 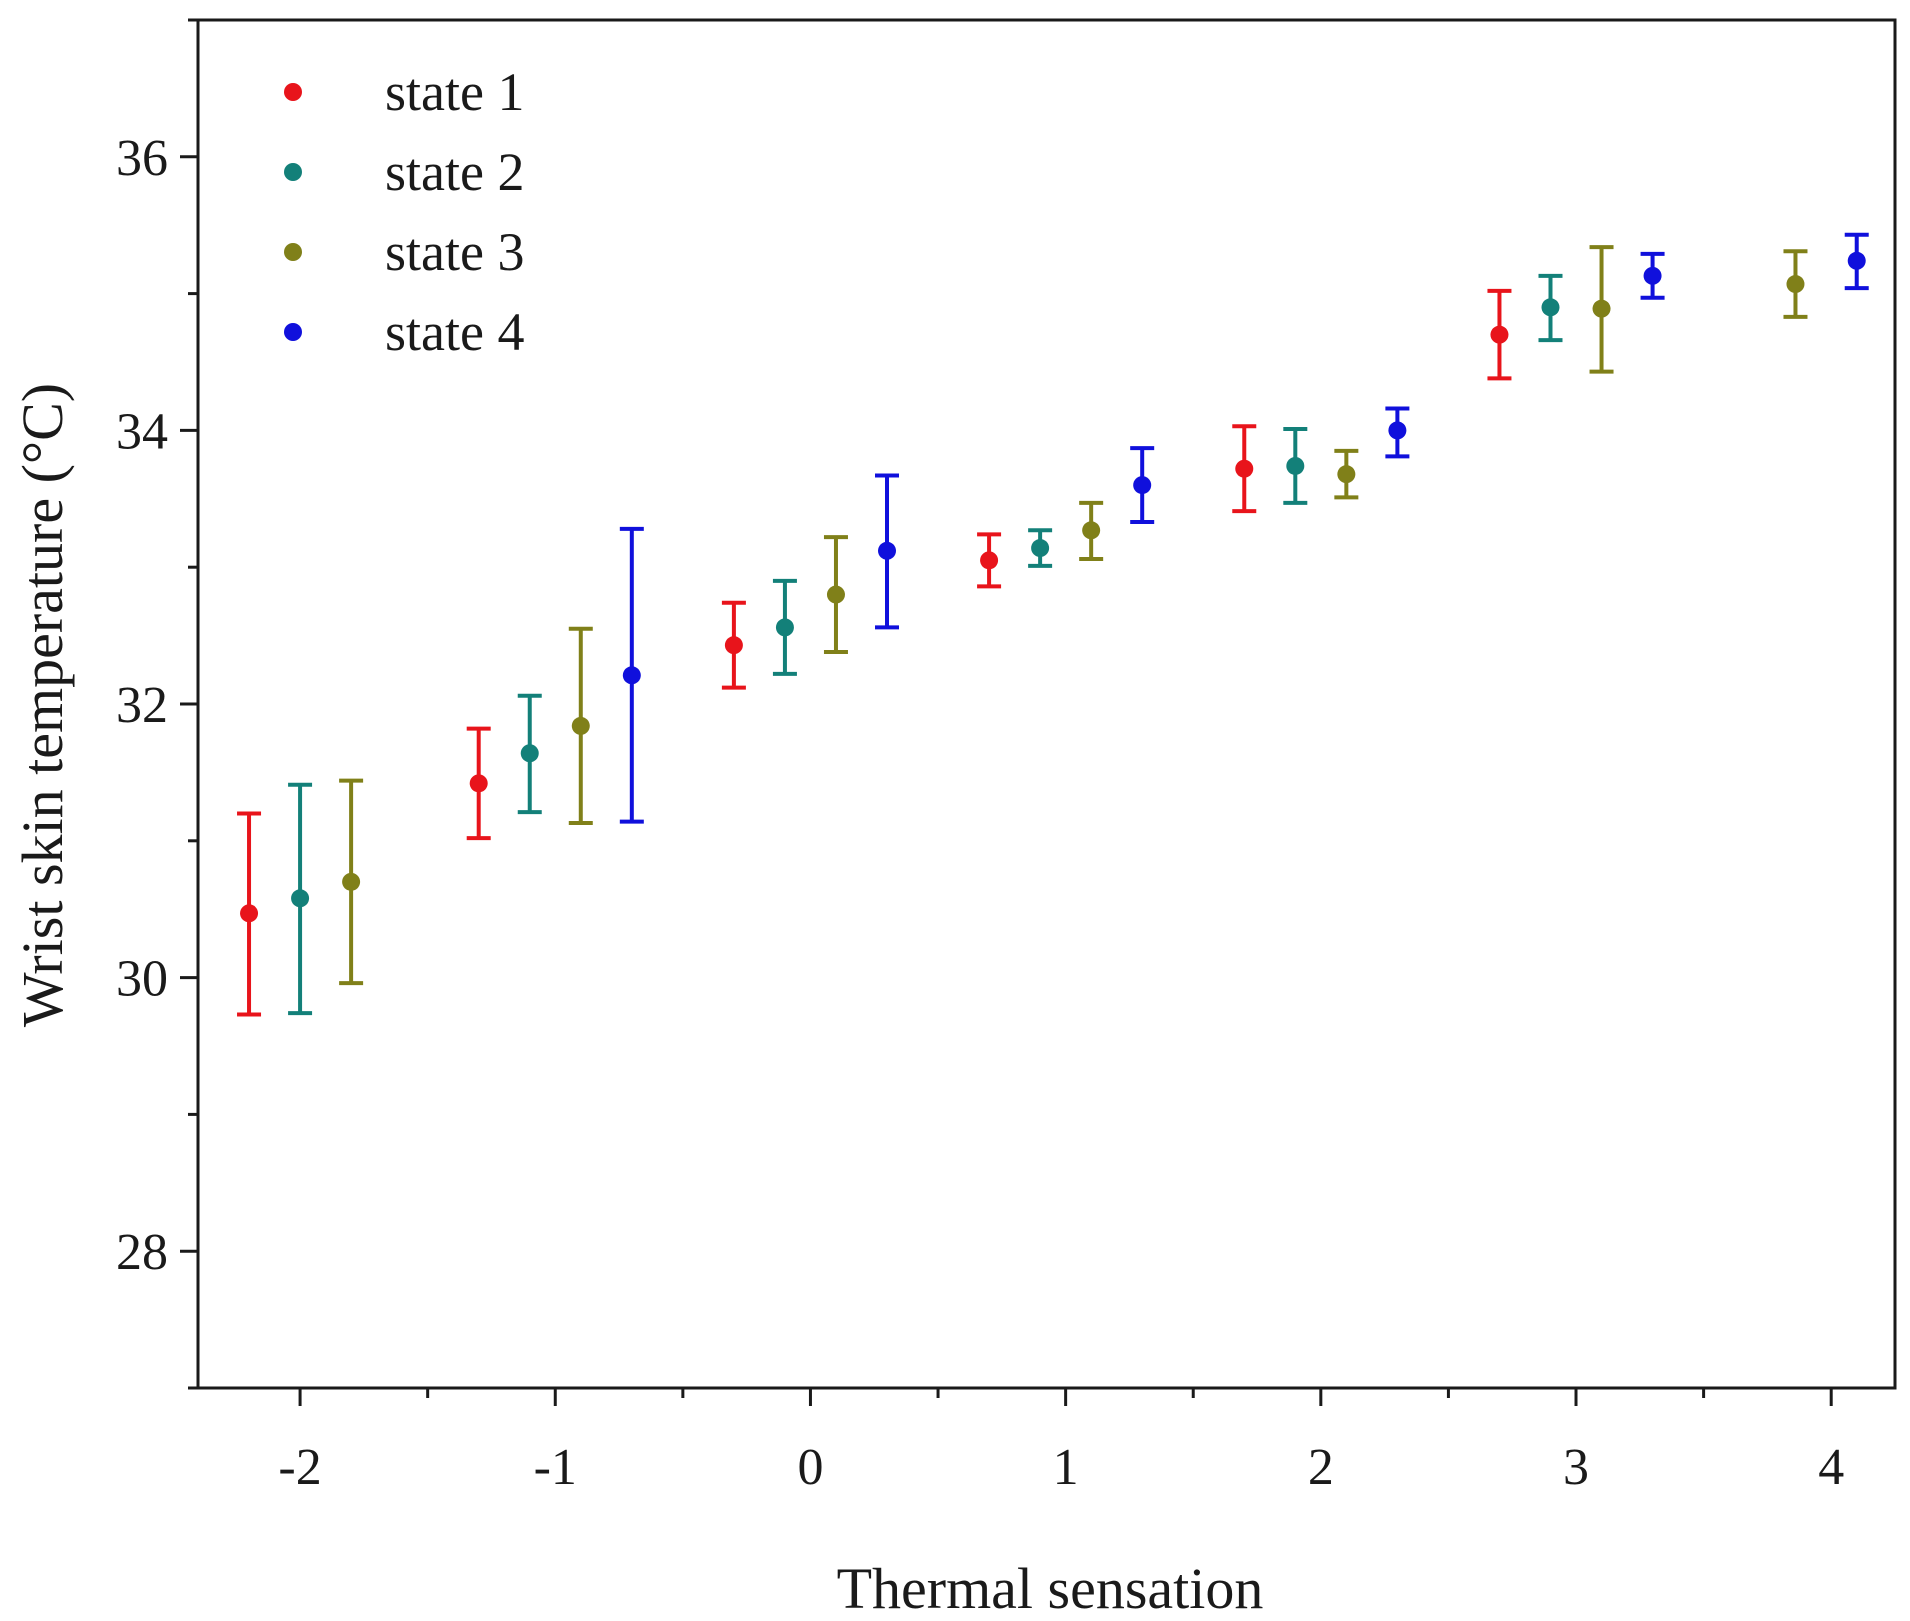 What do you see at coordinates (1831, 1467) in the screenshot?
I see `x-tick-label: 4` at bounding box center [1831, 1467].